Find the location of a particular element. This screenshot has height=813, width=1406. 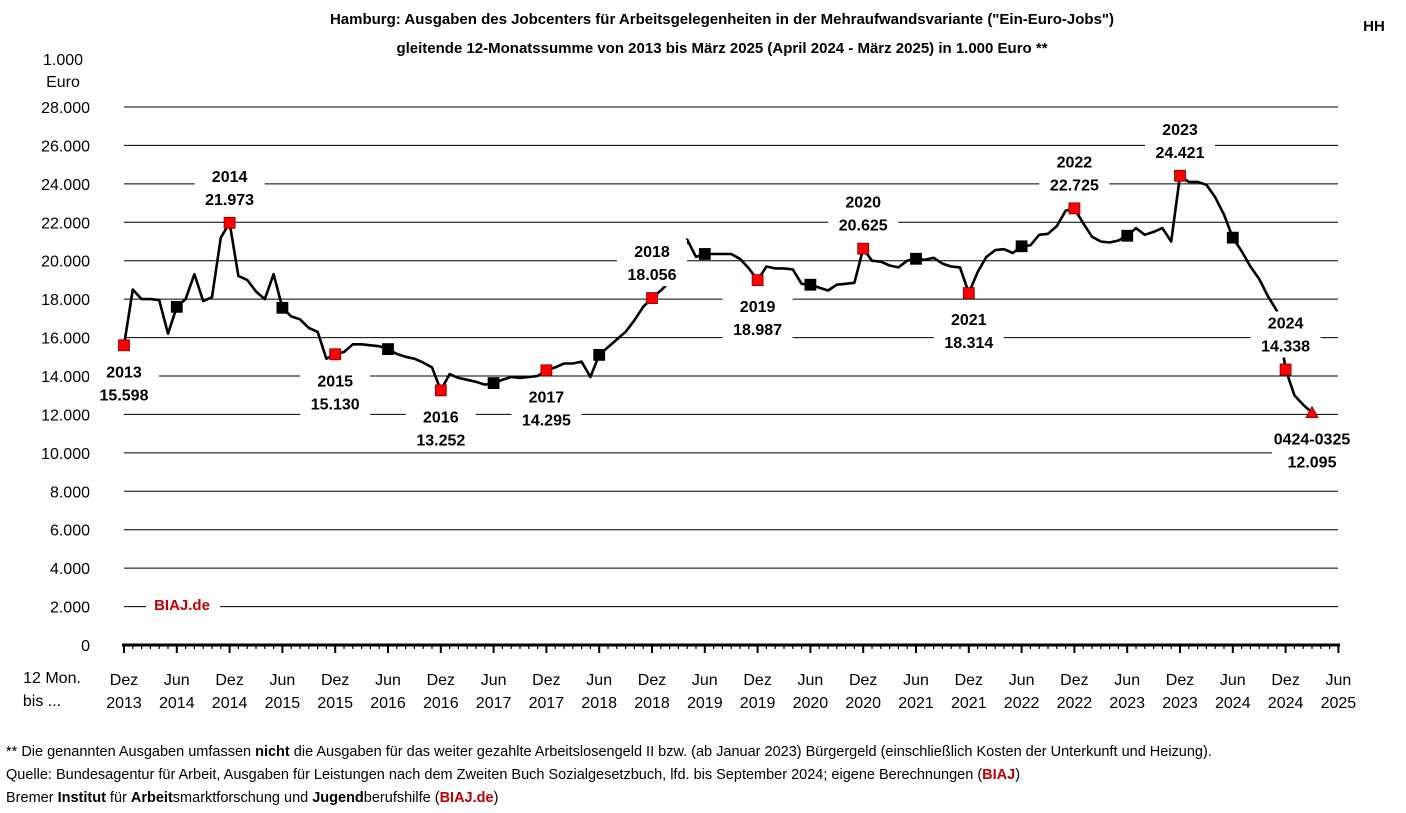

x-axis-label-line1: 12 Mon. is located at coordinates (52, 678).